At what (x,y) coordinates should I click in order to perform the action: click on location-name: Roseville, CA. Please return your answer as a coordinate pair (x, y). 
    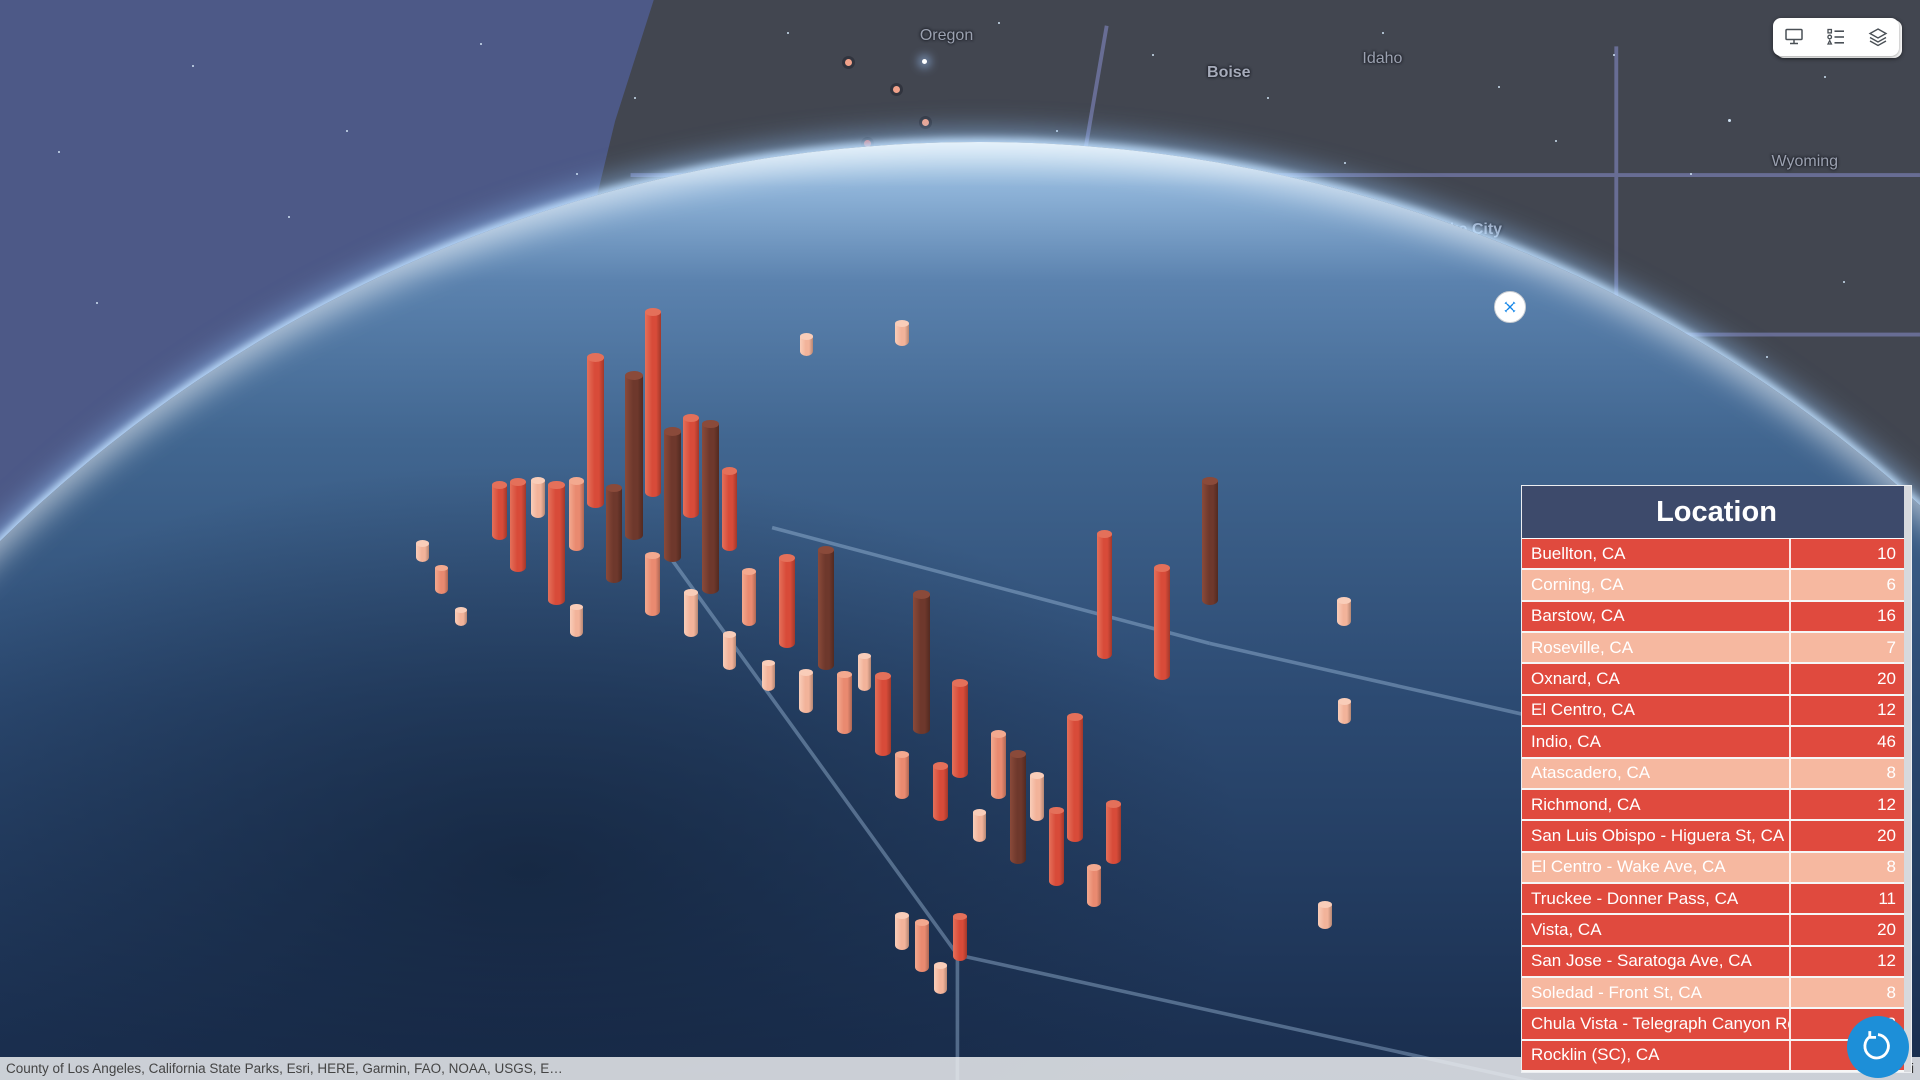
    Looking at the image, I should click on (1657, 648).